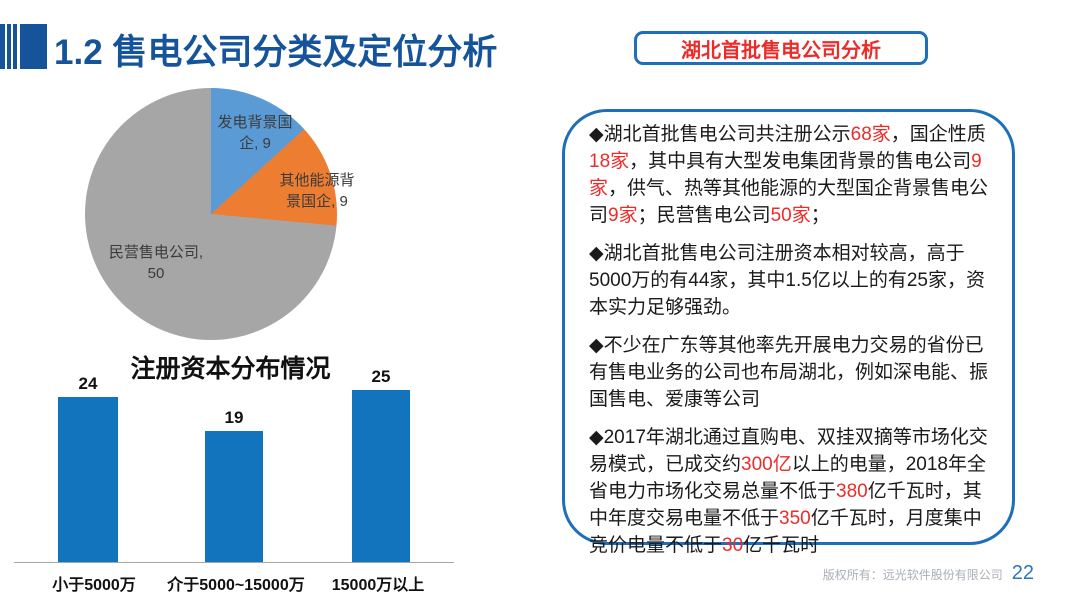  What do you see at coordinates (234, 417) in the screenshot?
I see `bar-value-label: 19` at bounding box center [234, 417].